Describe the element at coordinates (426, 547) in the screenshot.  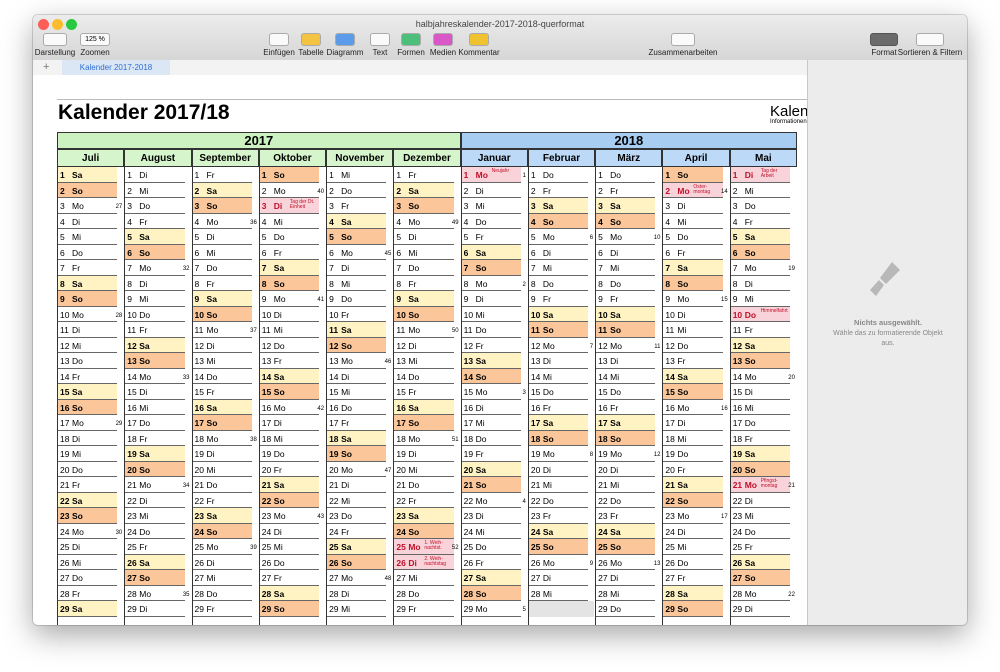
I see `day-cell: 25 Mo 52 1. Weih- nachtst.` at that location.